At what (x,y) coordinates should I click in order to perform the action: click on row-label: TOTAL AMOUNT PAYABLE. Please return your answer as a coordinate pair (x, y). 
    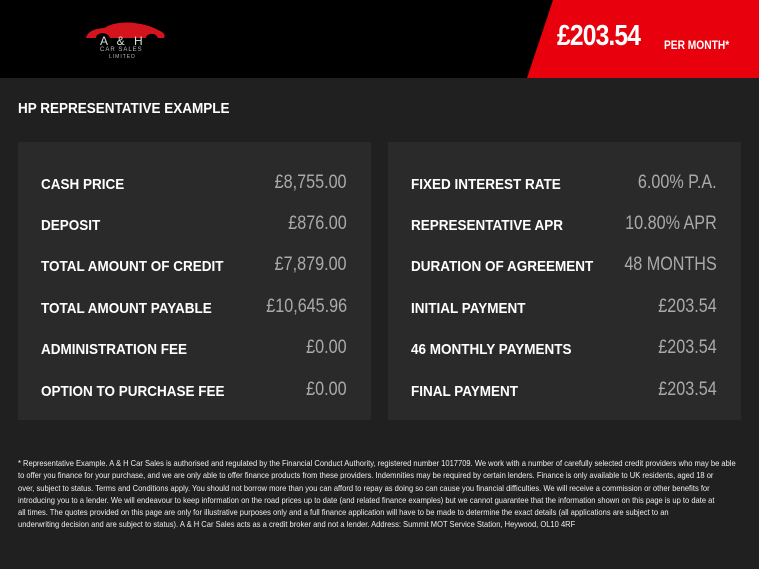
    Looking at the image, I should click on (126, 308).